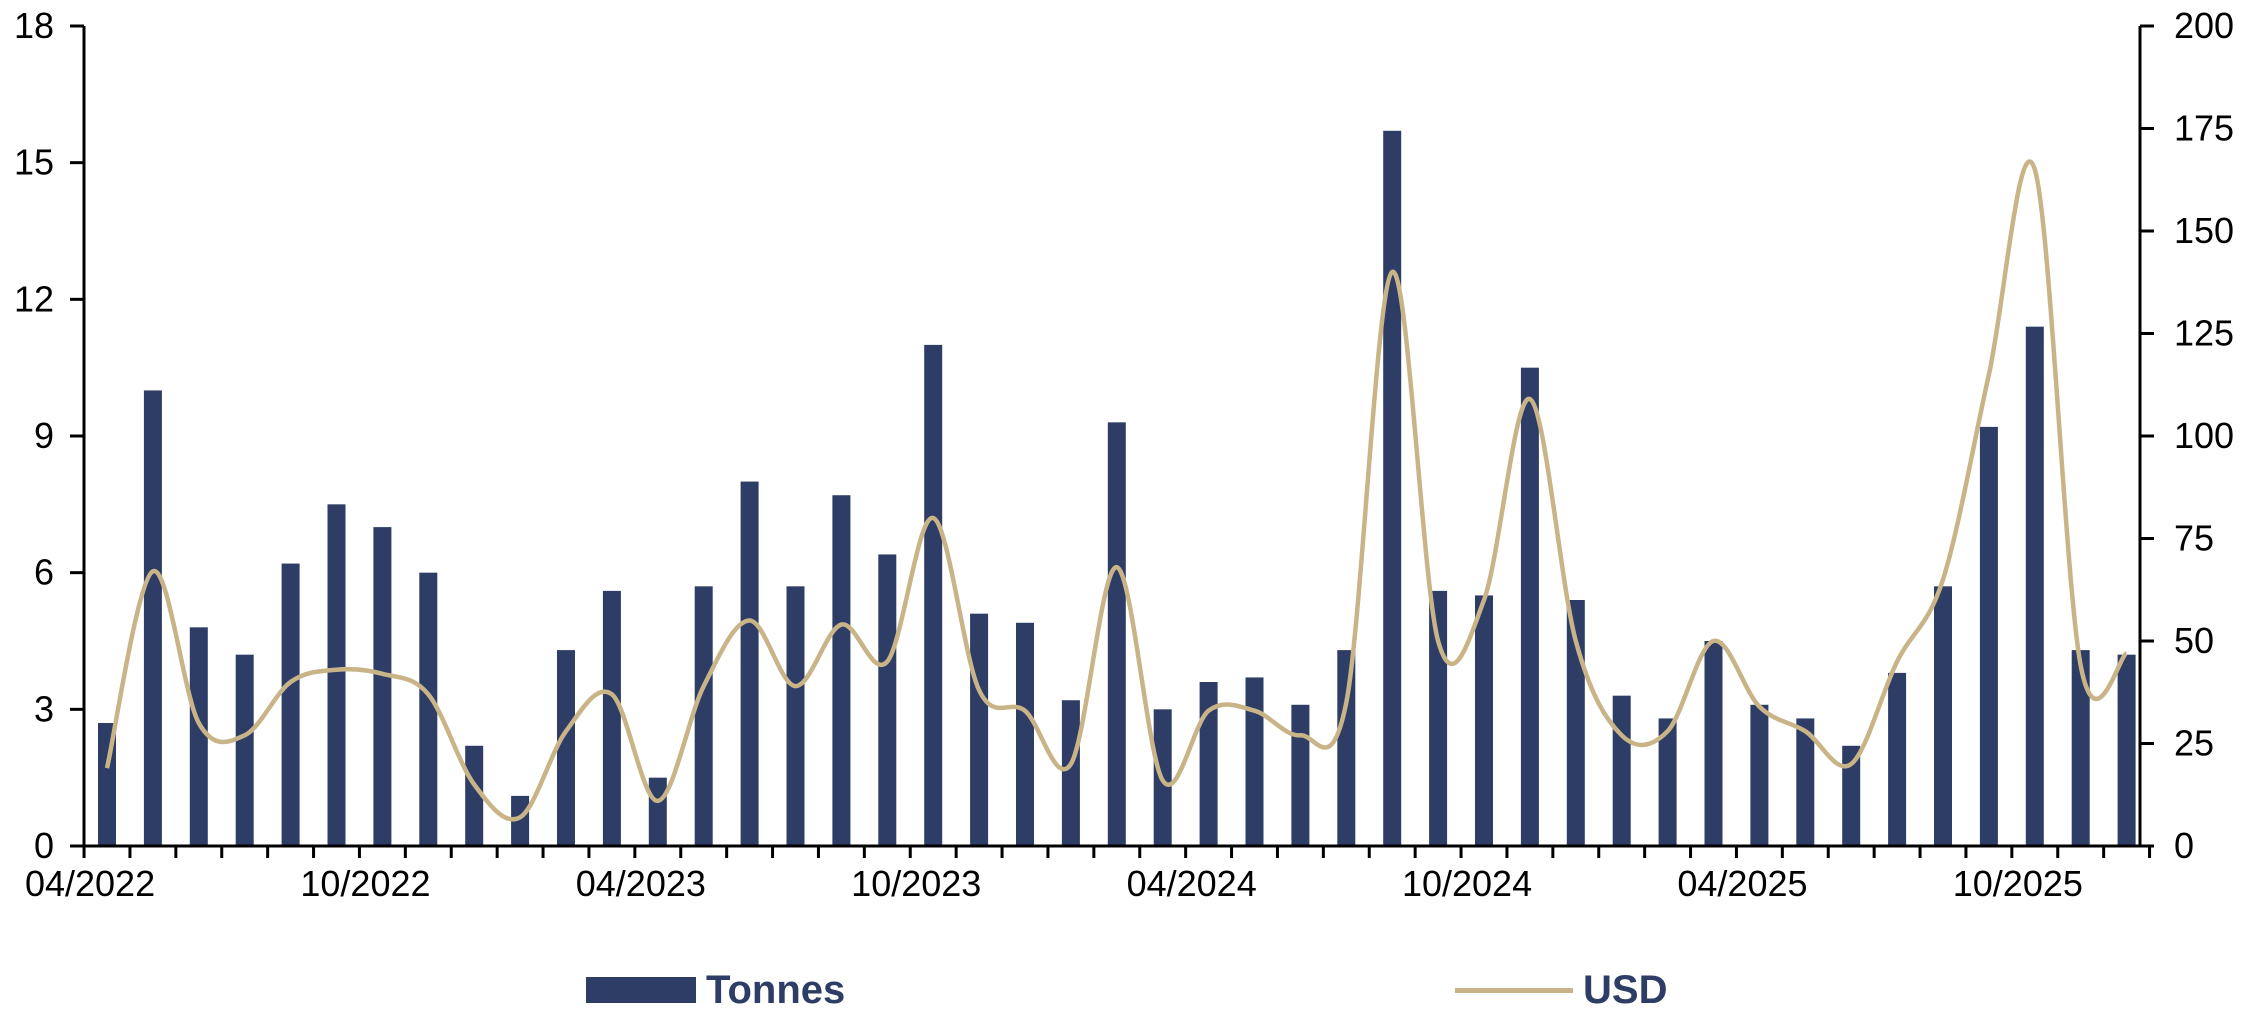 The width and height of the screenshot is (2248, 1024). I want to click on y-right-tick-label-2: 50, so click(2194, 640).